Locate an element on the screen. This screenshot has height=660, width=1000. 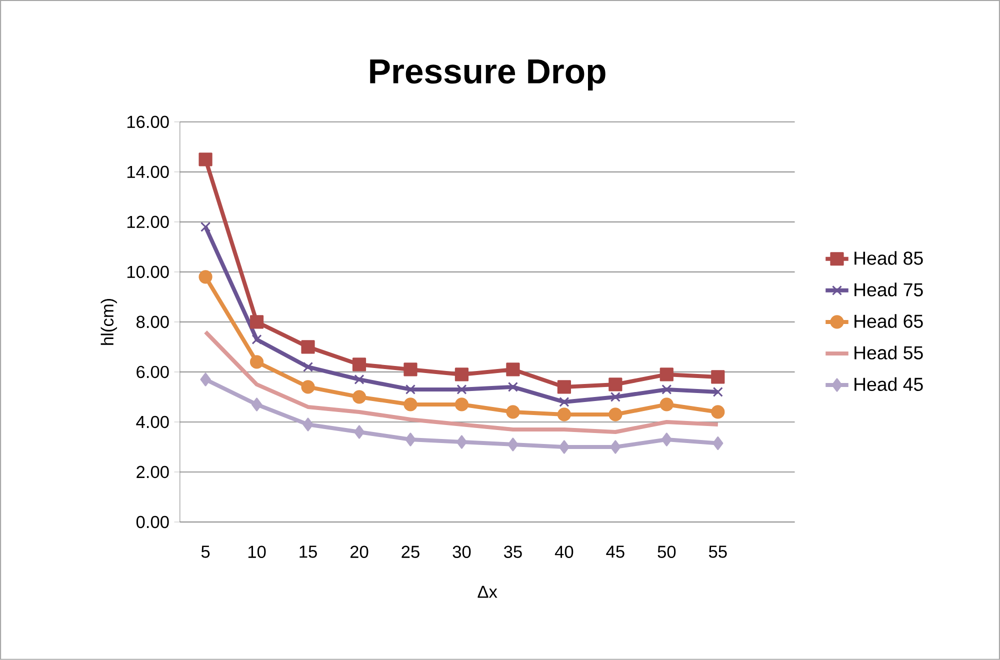
legend-label: Head 85 is located at coordinates (888, 258).